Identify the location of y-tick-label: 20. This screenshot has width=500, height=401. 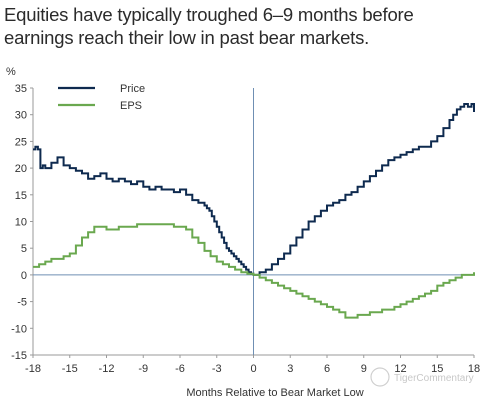
(21, 169).